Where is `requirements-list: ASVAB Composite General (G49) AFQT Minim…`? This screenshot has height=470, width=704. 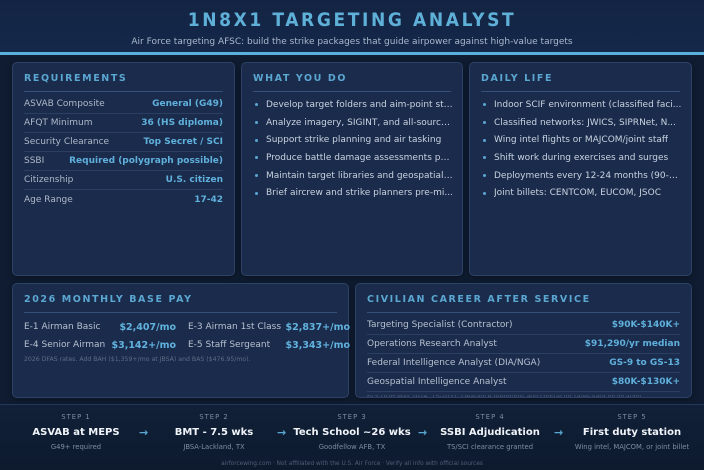 requirements-list: ASVAB Composite General (G49) AFQT Minim… is located at coordinates (123, 152).